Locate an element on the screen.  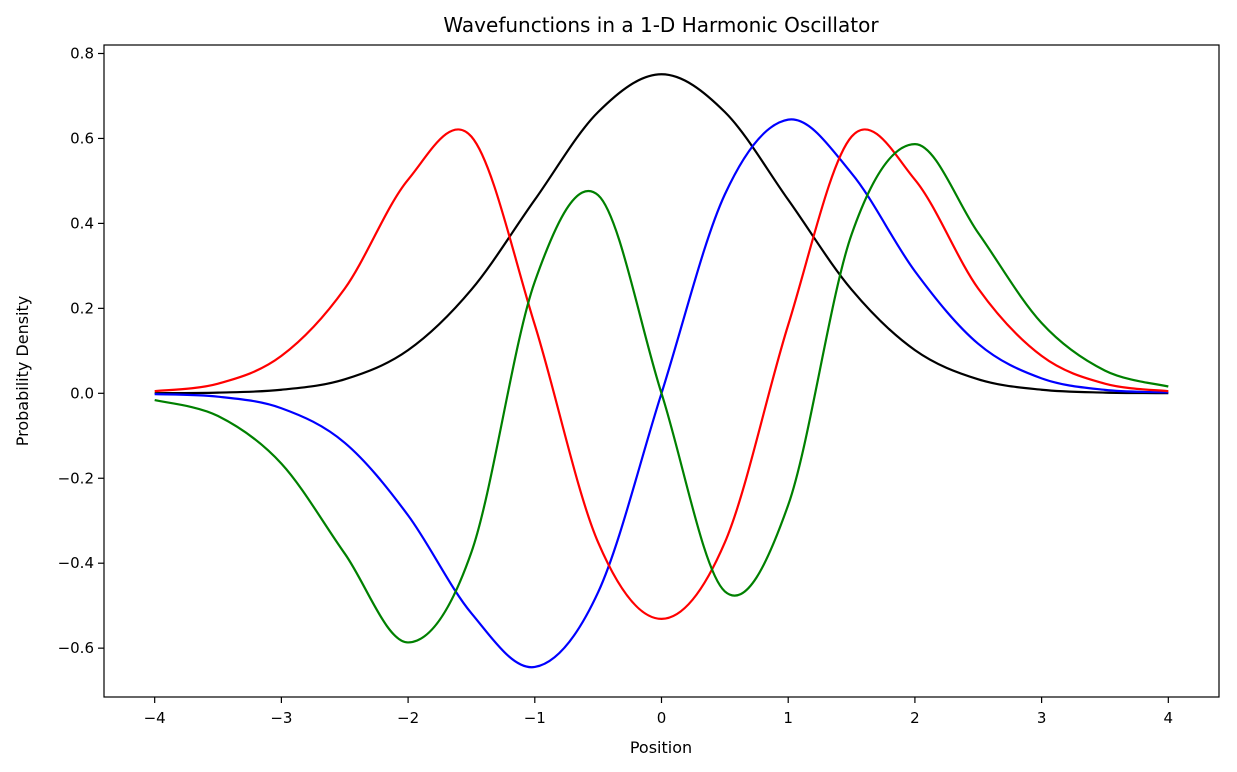
x-tick-label: 4 is located at coordinates (1169, 718).